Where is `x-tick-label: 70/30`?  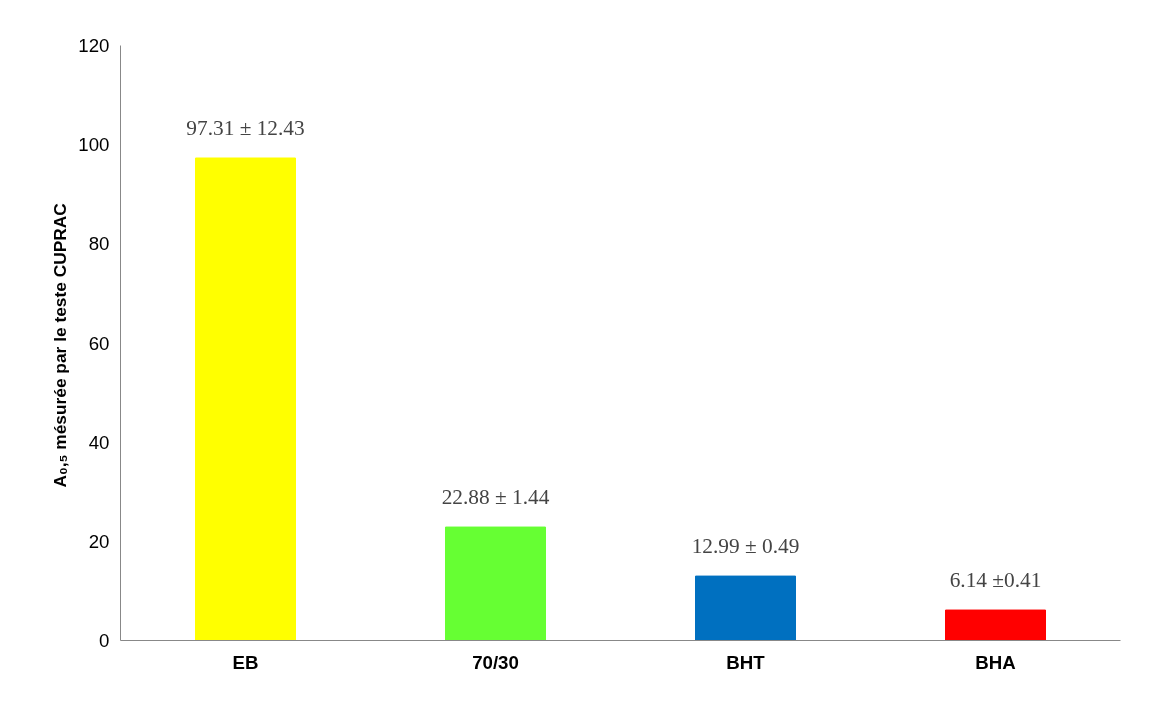 x-tick-label: 70/30 is located at coordinates (495, 662).